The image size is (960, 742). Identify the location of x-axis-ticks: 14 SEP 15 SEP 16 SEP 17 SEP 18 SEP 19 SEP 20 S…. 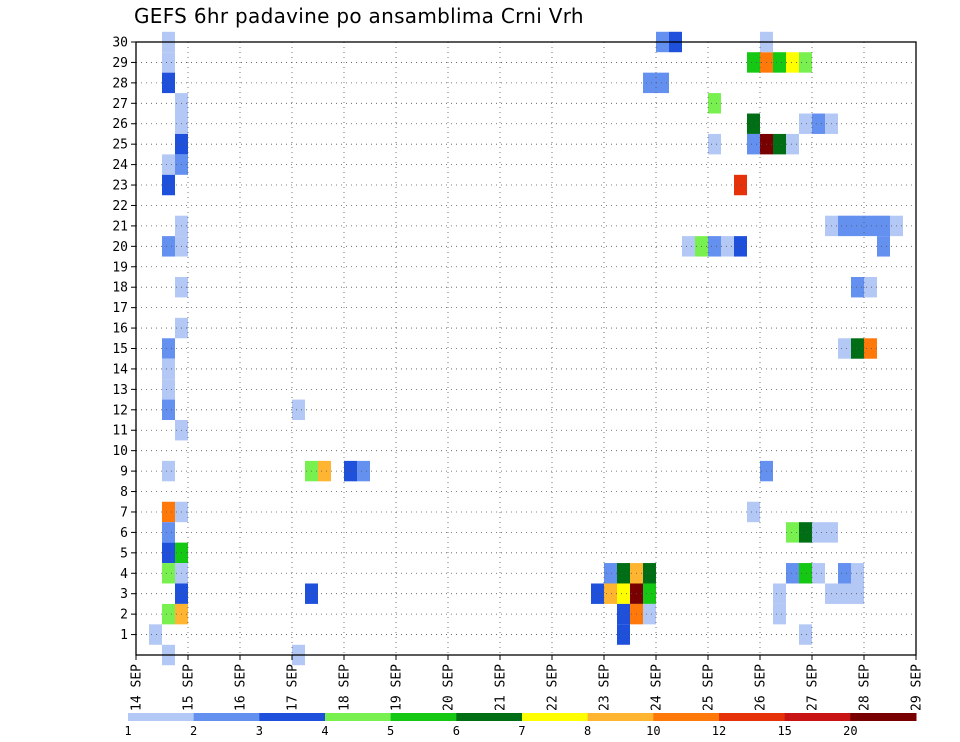
(527, 683).